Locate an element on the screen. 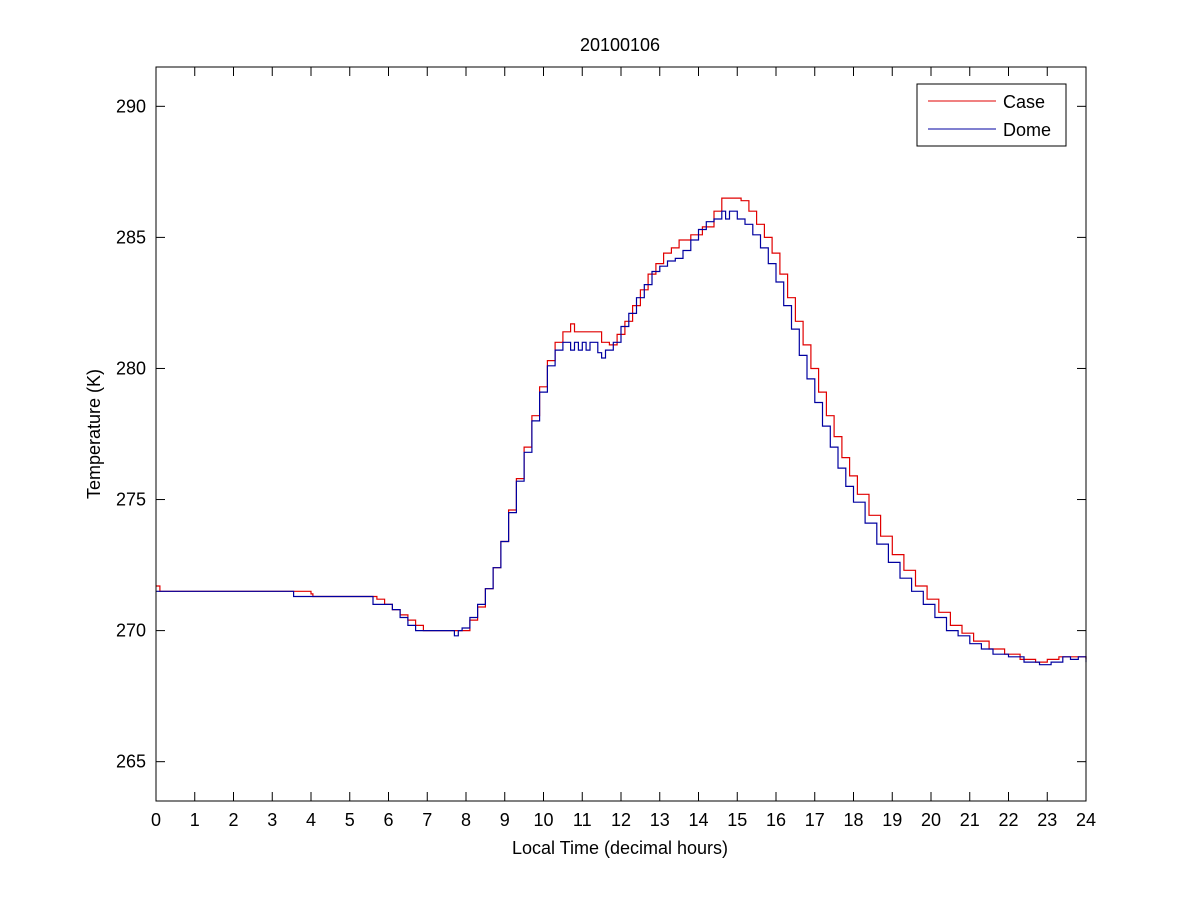 This screenshot has height=905, width=1200. y-tick-label: 270 is located at coordinates (131, 631).